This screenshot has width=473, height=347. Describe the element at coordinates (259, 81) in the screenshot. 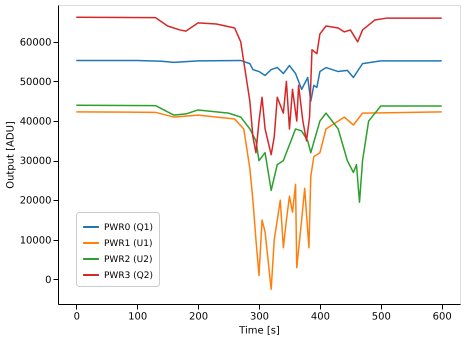

I see `line-series` at that location.